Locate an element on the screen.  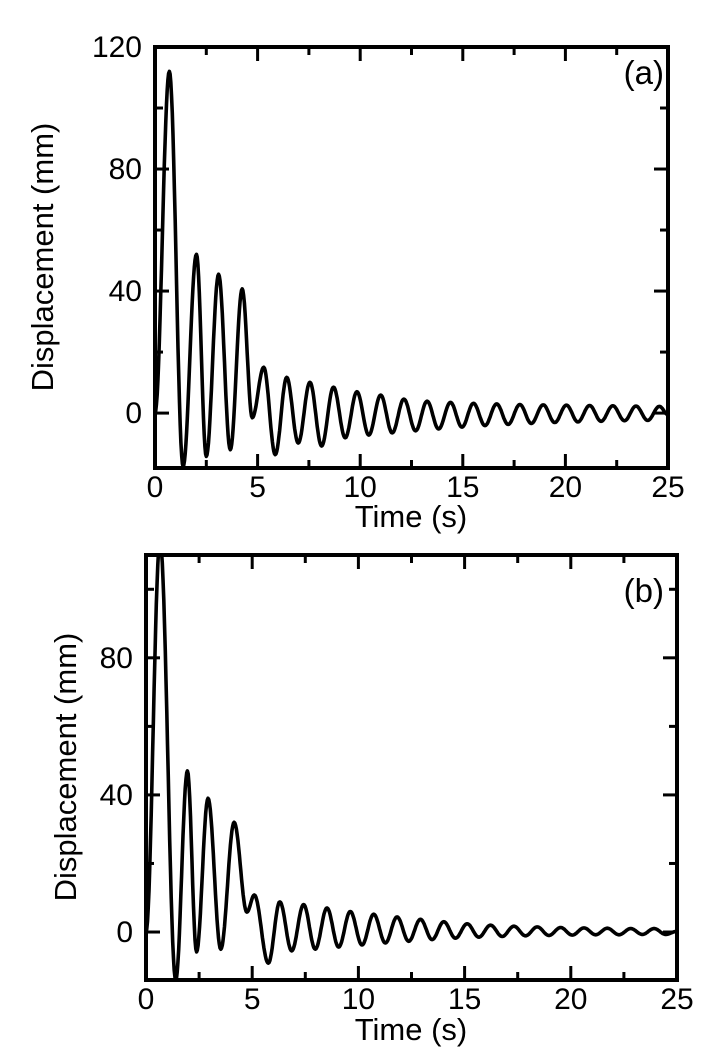
x-axis-title-b: Time (s) is located at coordinates (411, 1029).